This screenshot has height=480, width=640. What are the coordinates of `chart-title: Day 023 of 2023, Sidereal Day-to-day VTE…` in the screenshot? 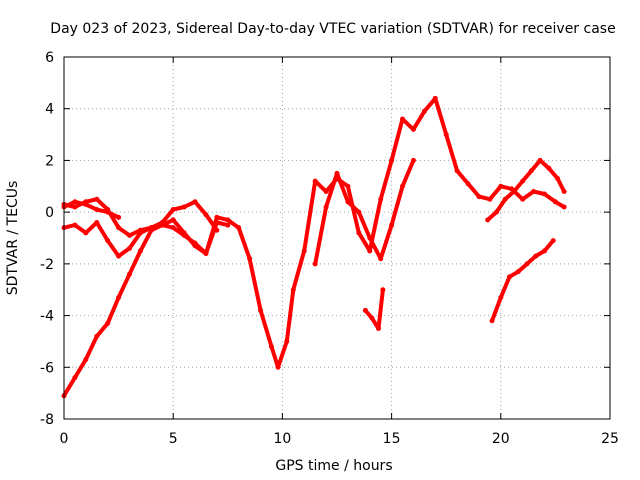 It's located at (332, 29).